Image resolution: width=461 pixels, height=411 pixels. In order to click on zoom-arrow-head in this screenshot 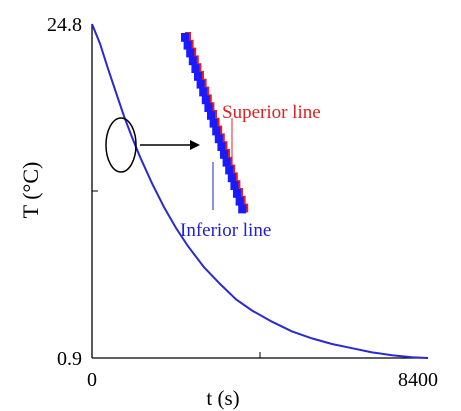, I will do `click(195, 145)`.